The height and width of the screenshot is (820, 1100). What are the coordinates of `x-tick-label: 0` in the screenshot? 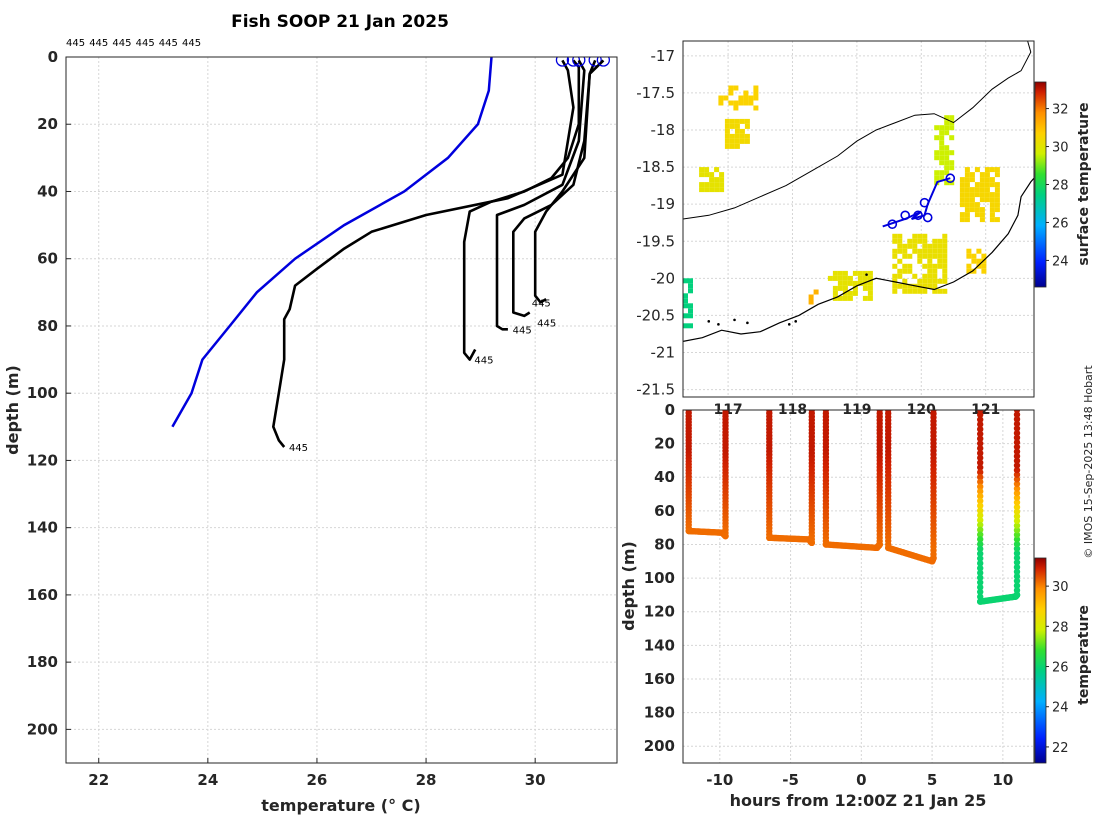 It's located at (861, 780).